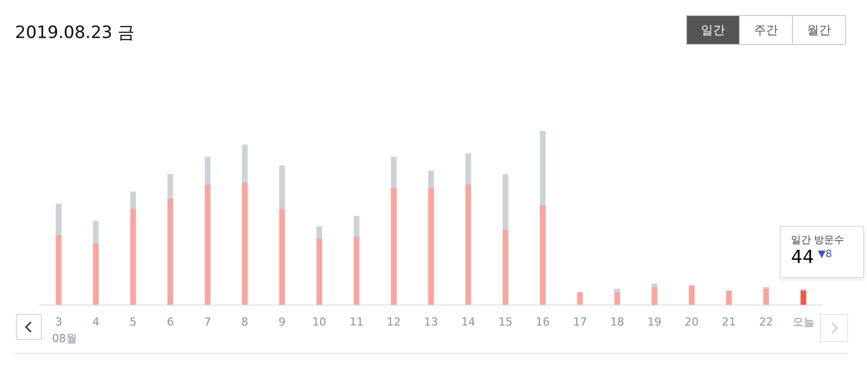 The width and height of the screenshot is (867, 365). I want to click on x-tick-label: 22, so click(766, 321).